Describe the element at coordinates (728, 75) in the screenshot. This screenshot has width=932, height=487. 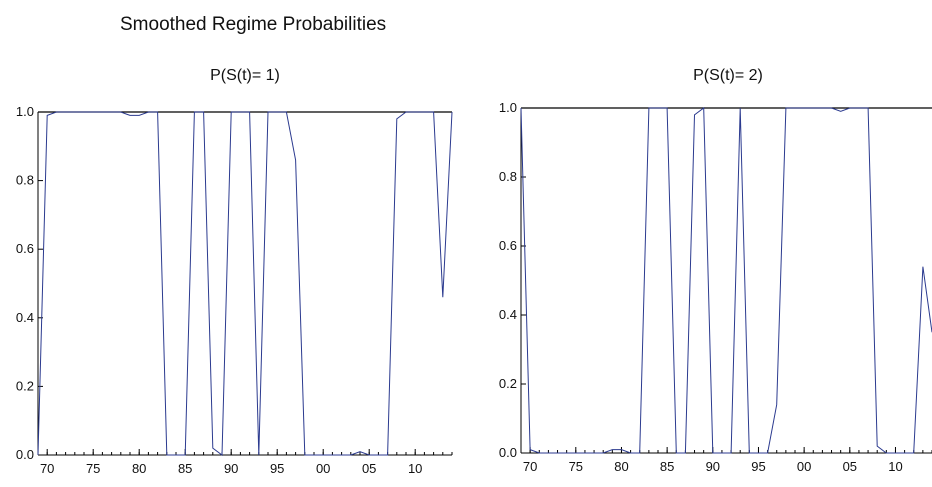
I see `chart-title: P(S(t)= 2)` at that location.